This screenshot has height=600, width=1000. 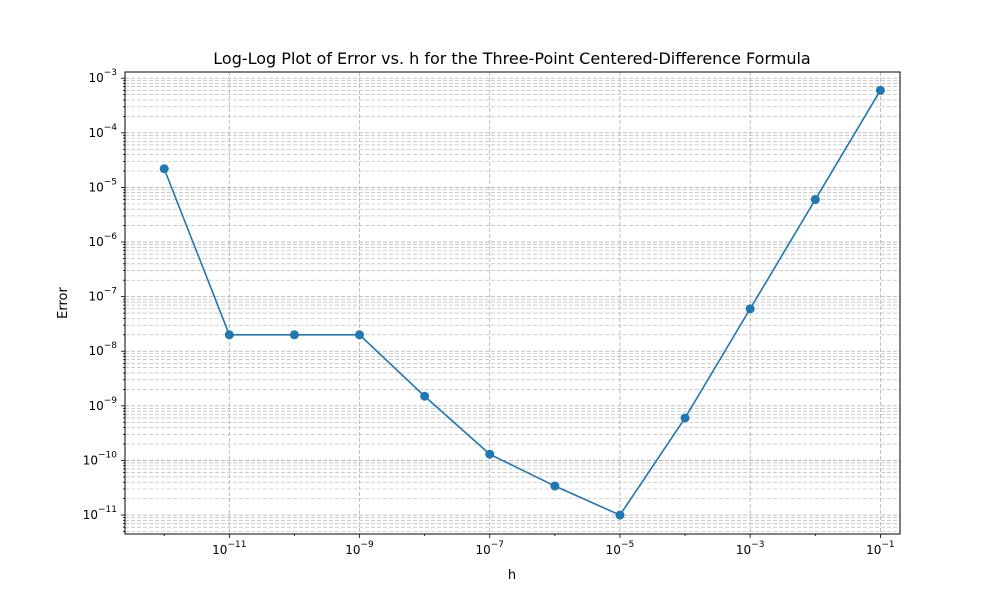 I want to click on x-tick-label: 10⁻¹, so click(x=880, y=548).